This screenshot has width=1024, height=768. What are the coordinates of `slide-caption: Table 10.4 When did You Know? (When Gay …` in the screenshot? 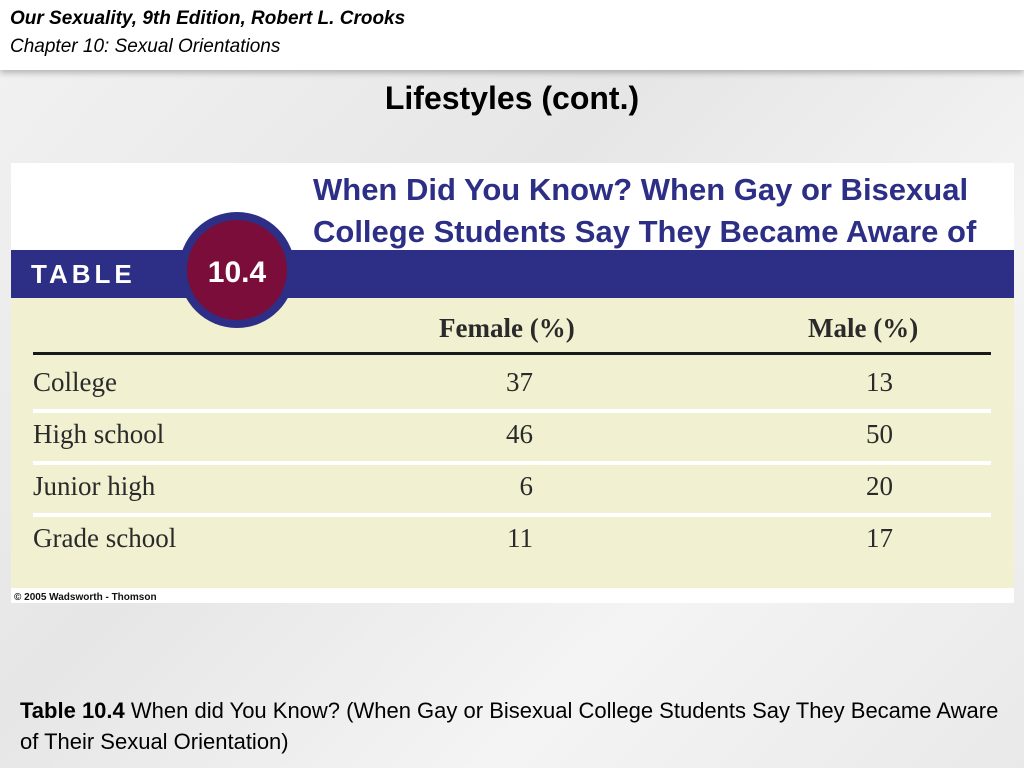 It's located at (512, 726).